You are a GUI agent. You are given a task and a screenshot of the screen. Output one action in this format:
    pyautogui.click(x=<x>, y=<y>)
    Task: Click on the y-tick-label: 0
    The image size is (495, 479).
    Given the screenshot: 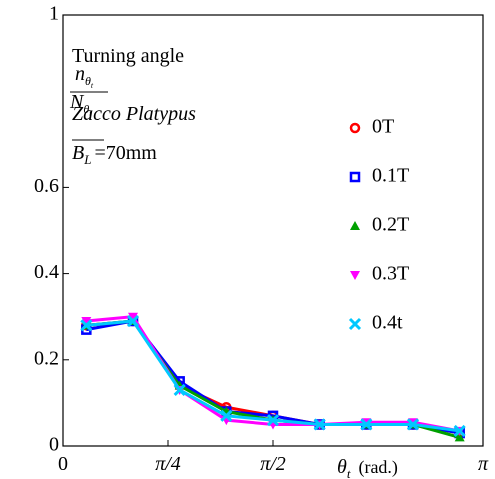 What is the action you would take?
    pyautogui.click(x=54, y=445)
    